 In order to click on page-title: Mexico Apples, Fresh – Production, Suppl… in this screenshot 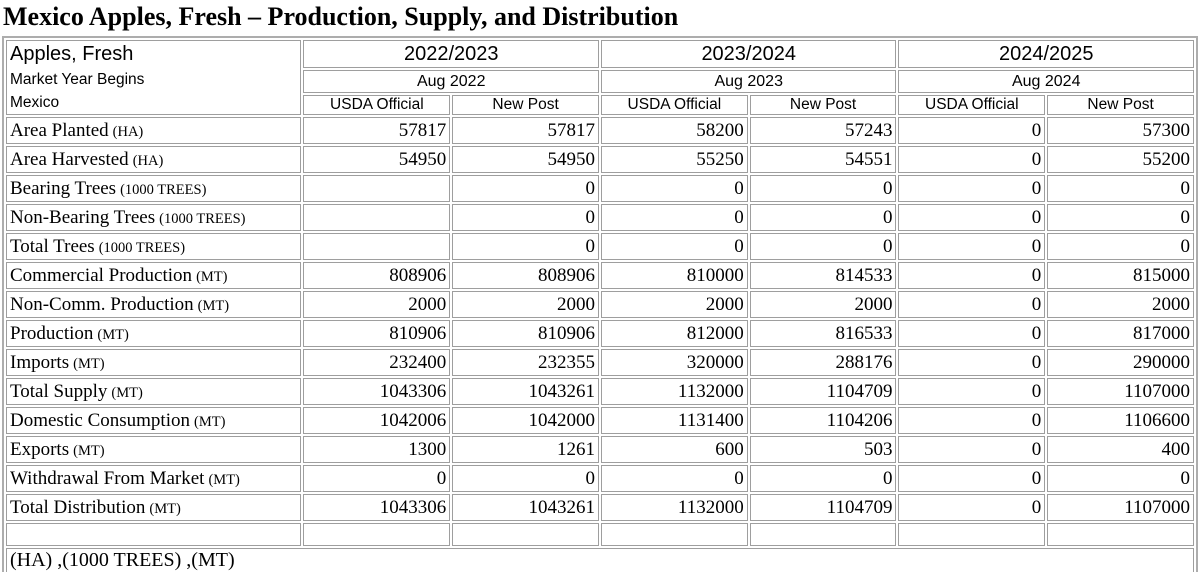, I will do `click(341, 16)`.